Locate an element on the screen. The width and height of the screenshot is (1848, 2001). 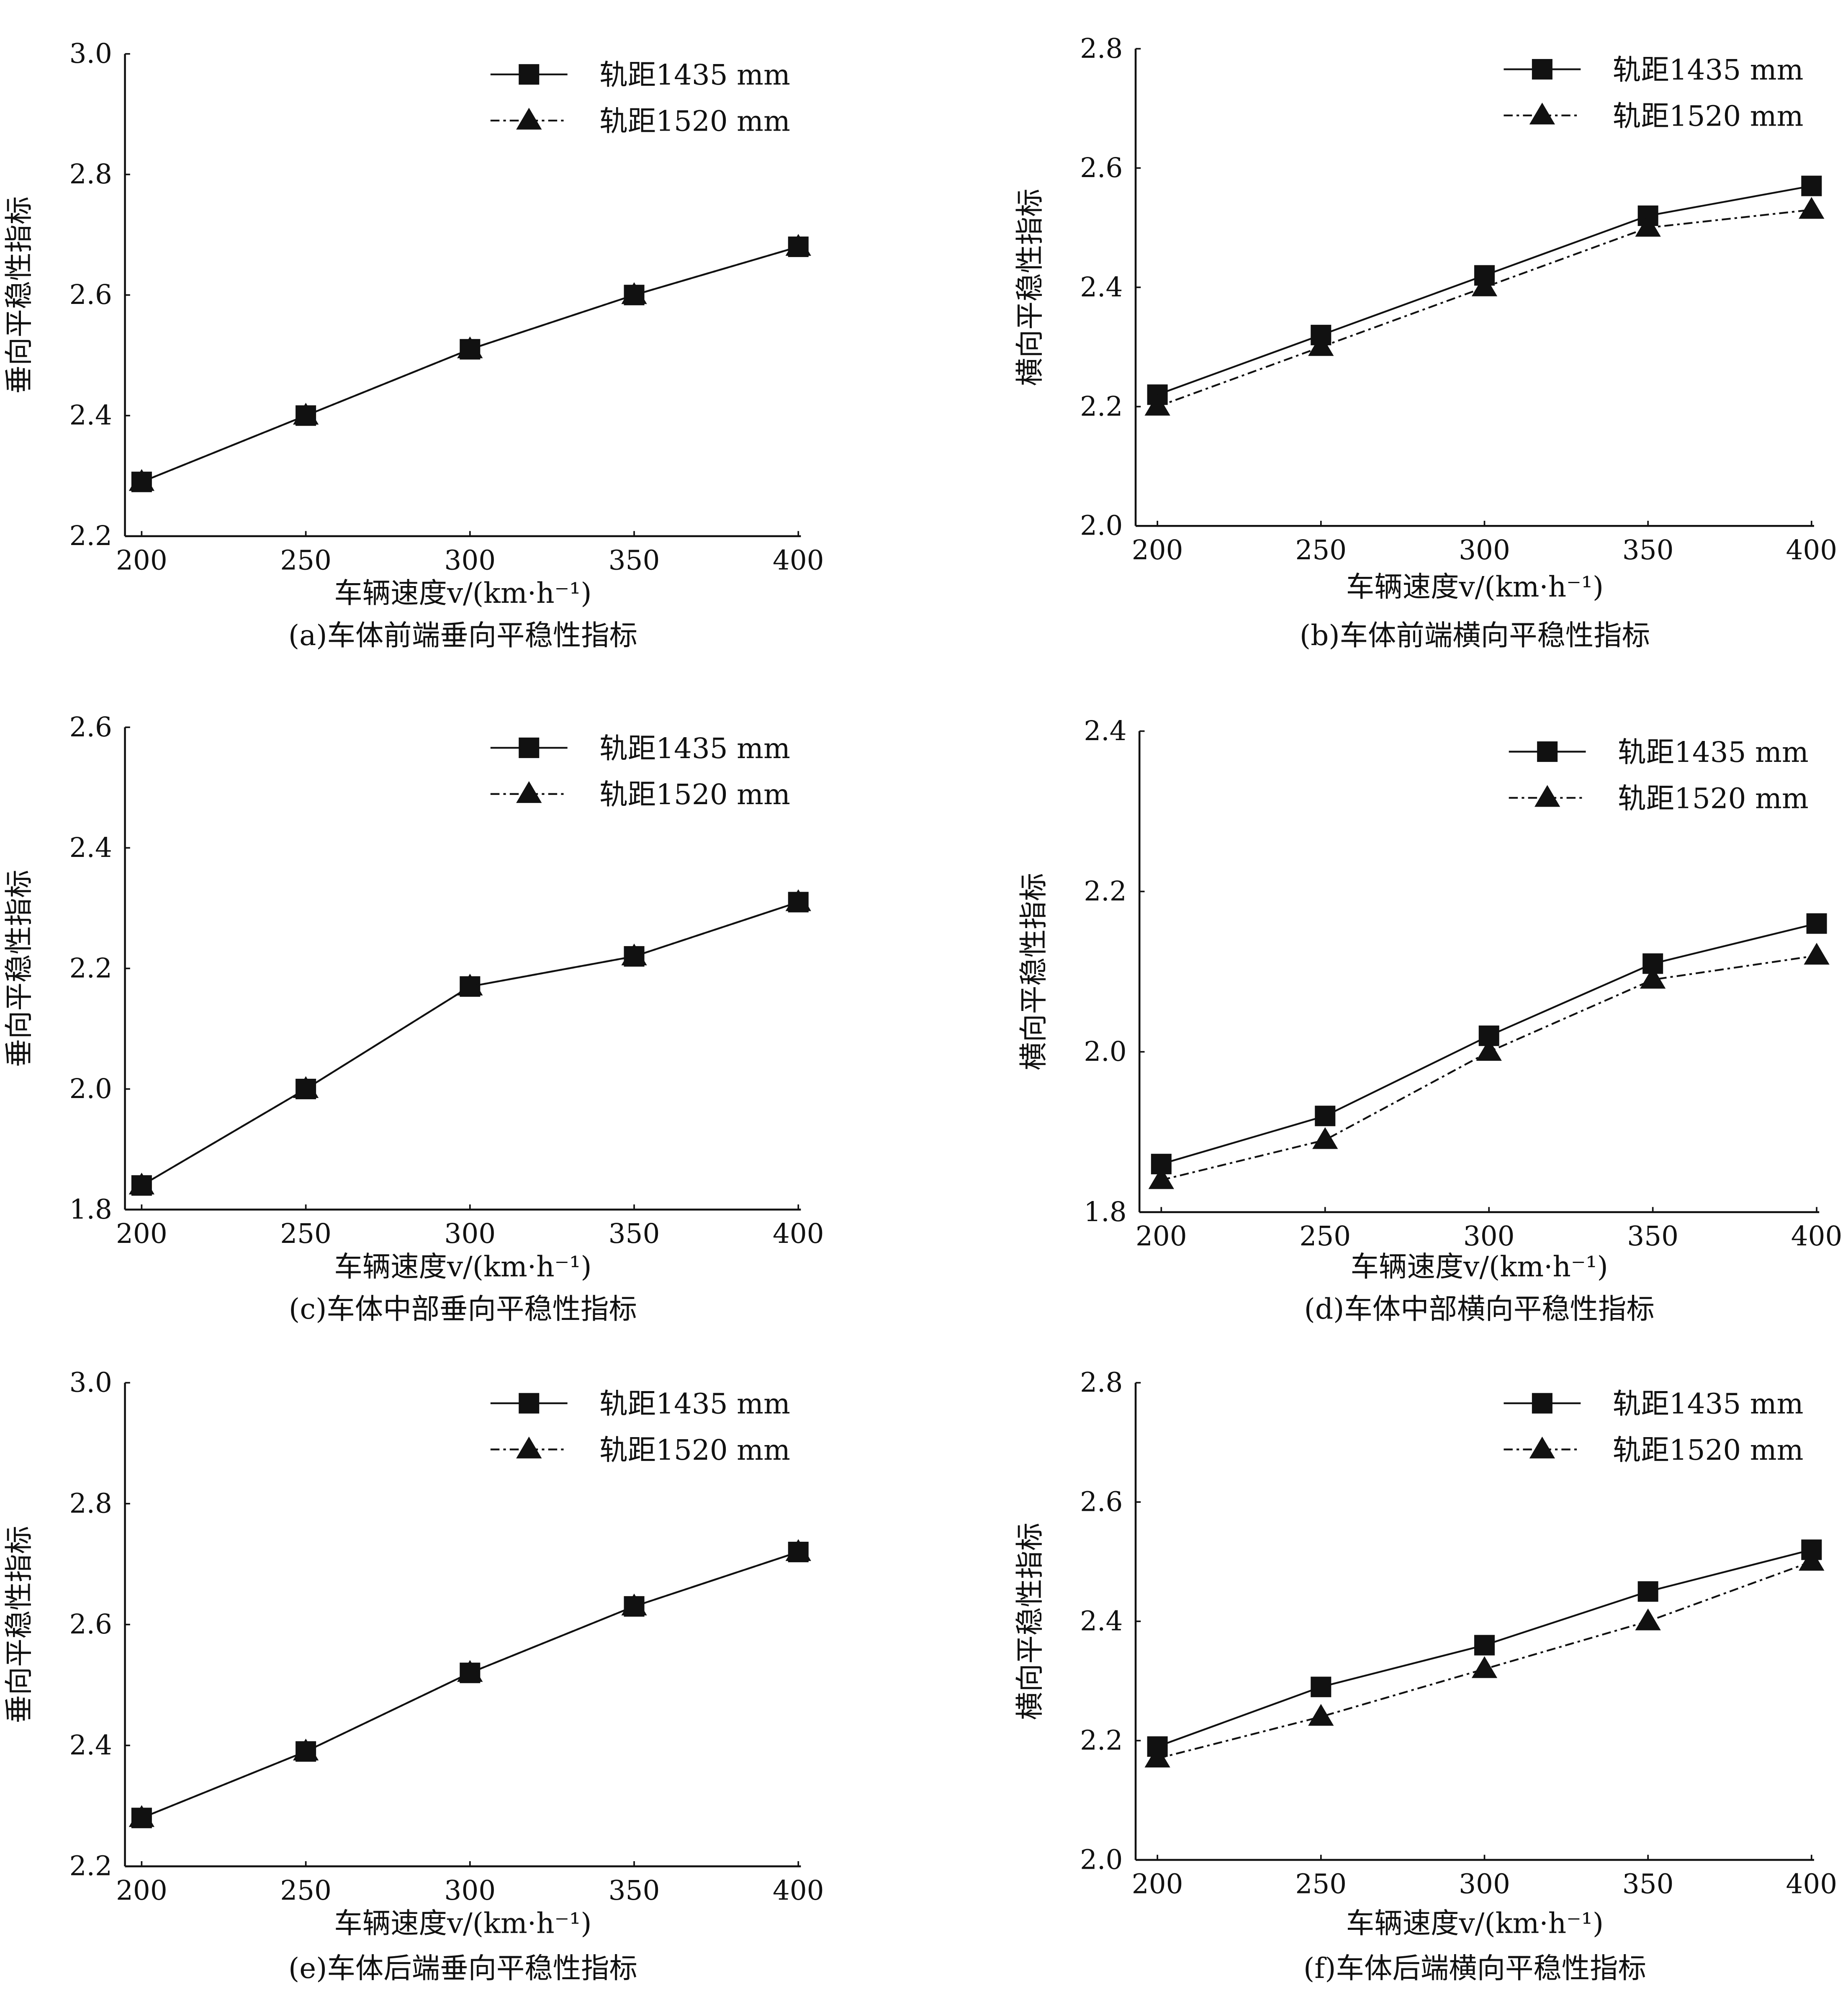
chart-caption: (a)车体前端垂向平稳性指标 is located at coordinates (462, 635).